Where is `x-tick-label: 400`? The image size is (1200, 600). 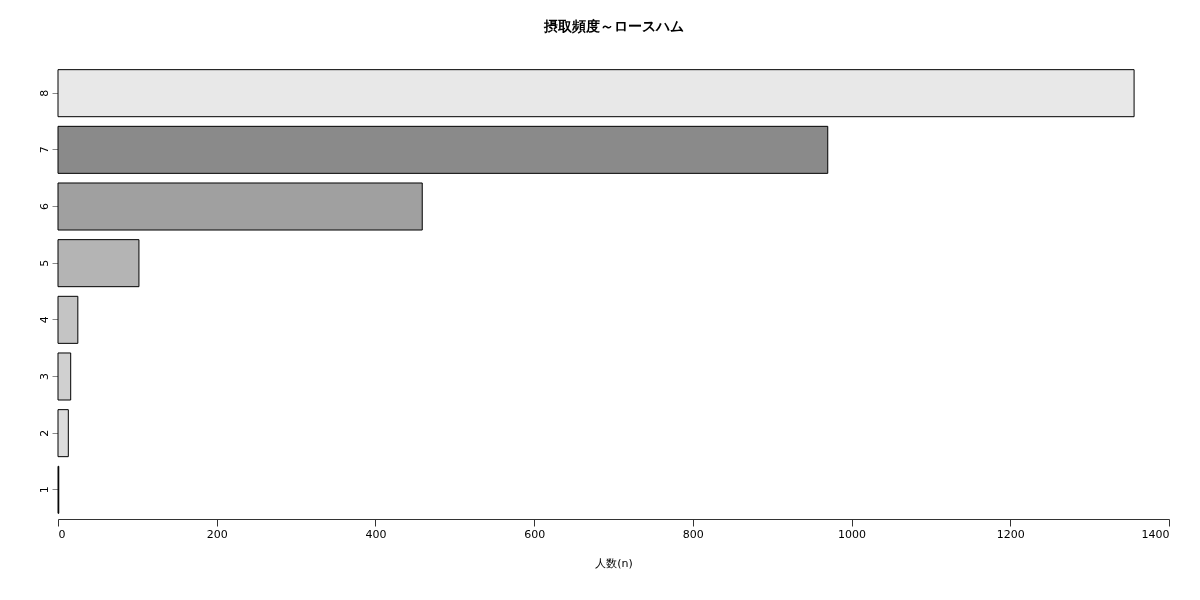
x-tick-label: 400 is located at coordinates (376, 534).